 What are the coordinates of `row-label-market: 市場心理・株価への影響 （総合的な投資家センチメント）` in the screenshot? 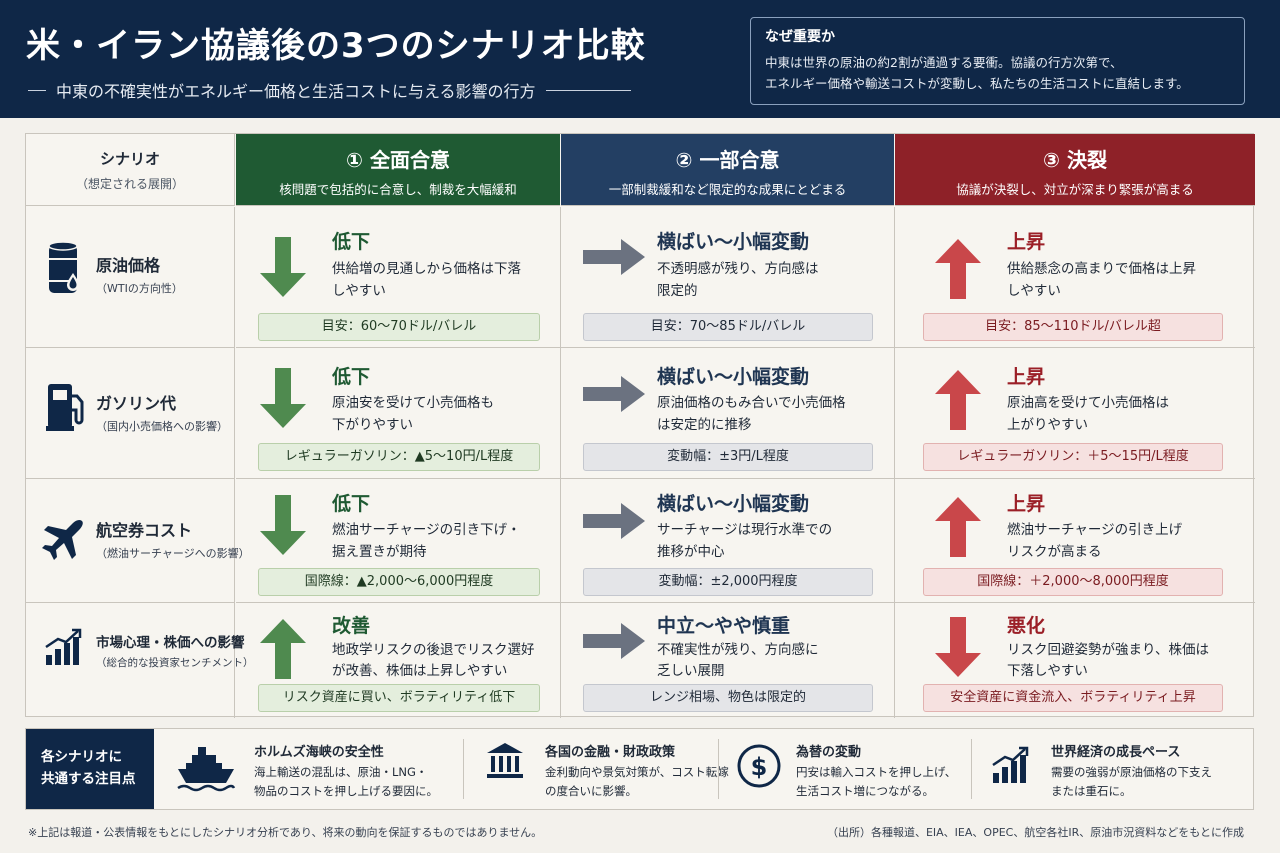 It's located at (140, 660).